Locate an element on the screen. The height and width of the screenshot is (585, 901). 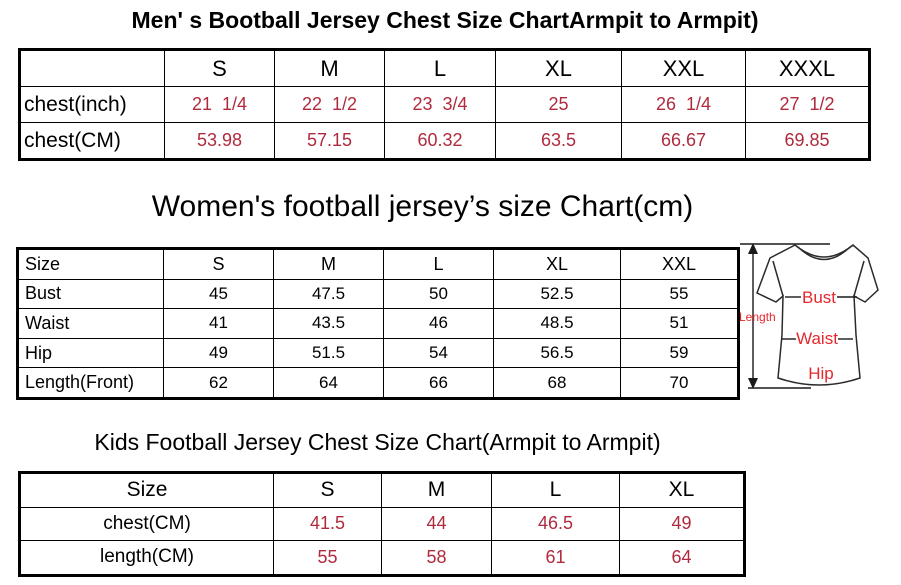
column-header is located at coordinates (92, 68).